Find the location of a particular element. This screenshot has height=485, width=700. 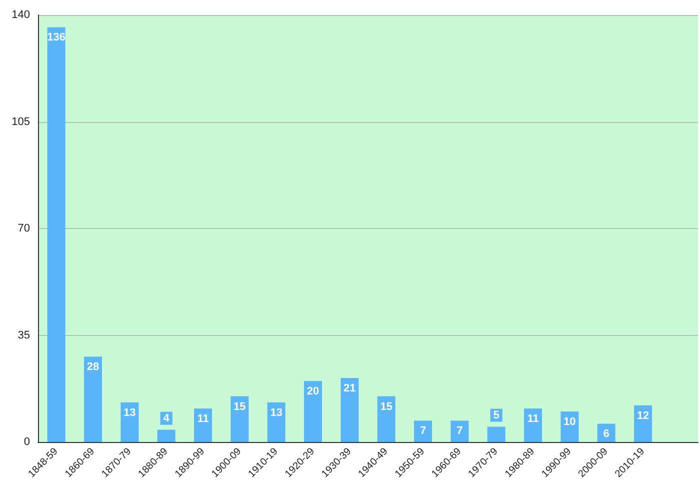

data-label: 10 is located at coordinates (570, 422).